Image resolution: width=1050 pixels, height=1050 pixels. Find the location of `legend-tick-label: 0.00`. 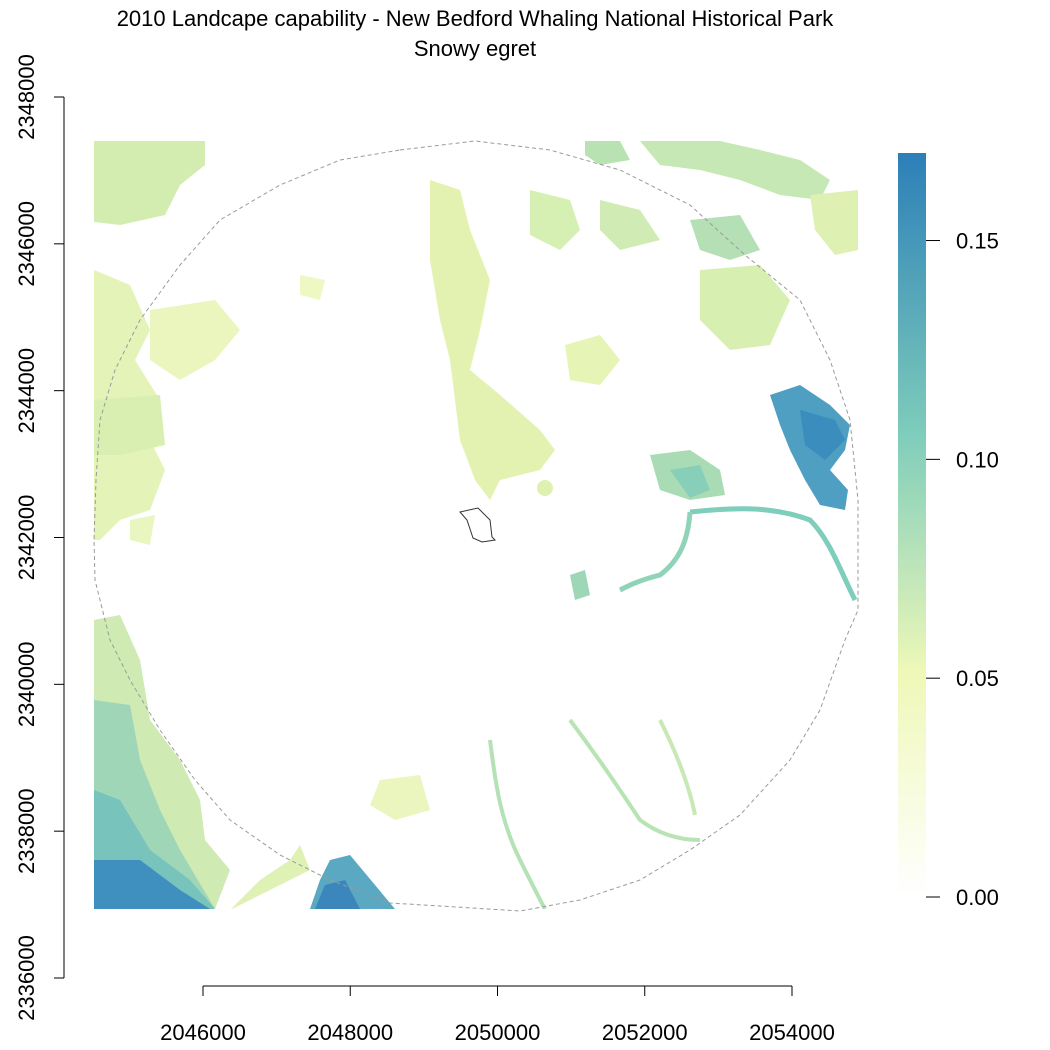

legend-tick-label: 0.00 is located at coordinates (977, 897).